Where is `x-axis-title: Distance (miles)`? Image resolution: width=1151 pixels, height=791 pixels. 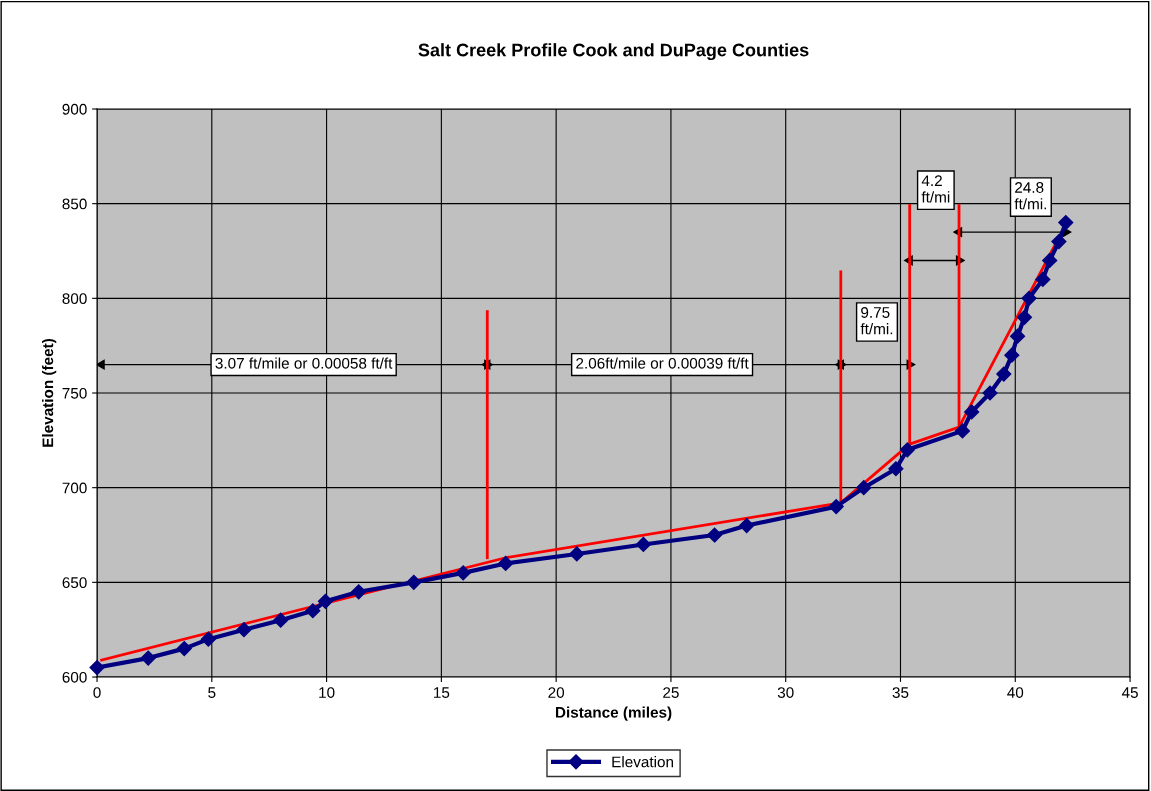
x-axis-title: Distance (miles) is located at coordinates (613, 713).